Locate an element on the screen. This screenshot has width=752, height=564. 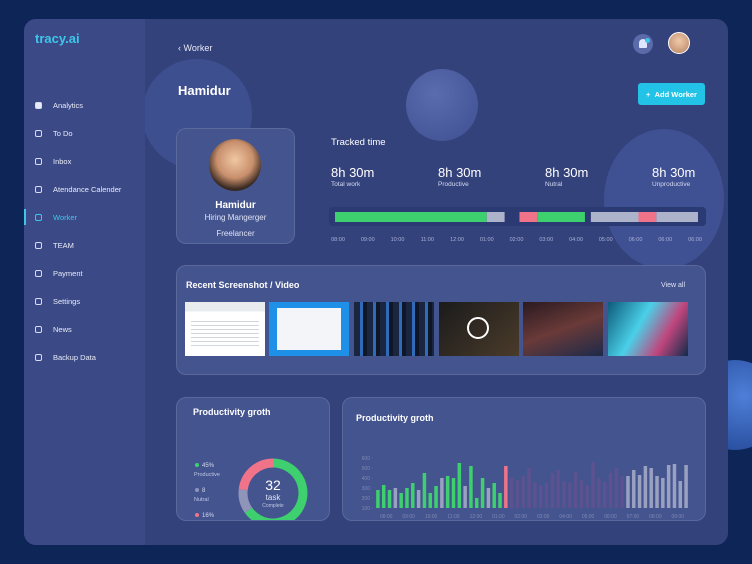
bar-title: Productivity groth is located at coordinates (395, 418).